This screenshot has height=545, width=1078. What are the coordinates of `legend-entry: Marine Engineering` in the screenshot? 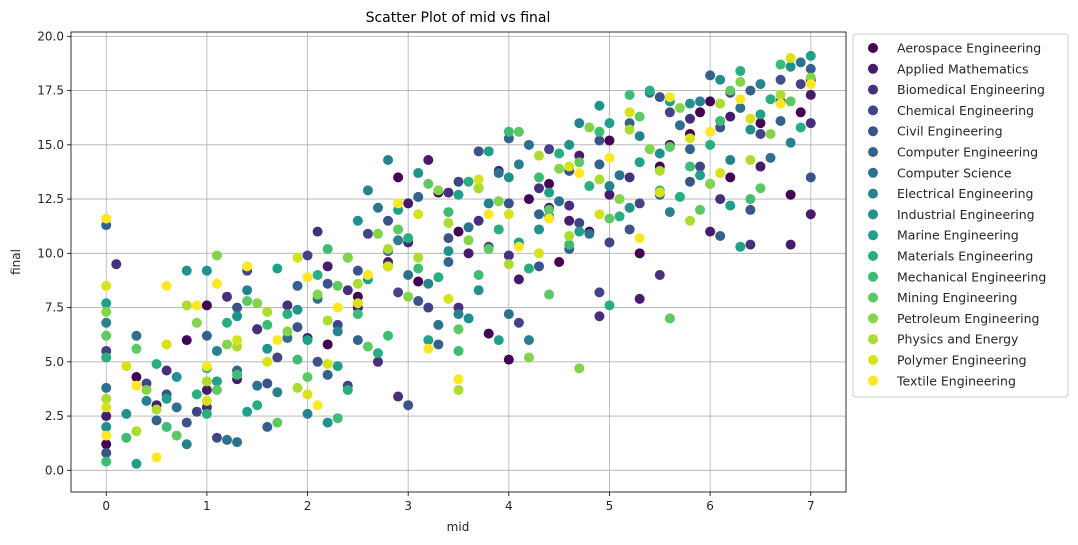 It's located at (958, 235).